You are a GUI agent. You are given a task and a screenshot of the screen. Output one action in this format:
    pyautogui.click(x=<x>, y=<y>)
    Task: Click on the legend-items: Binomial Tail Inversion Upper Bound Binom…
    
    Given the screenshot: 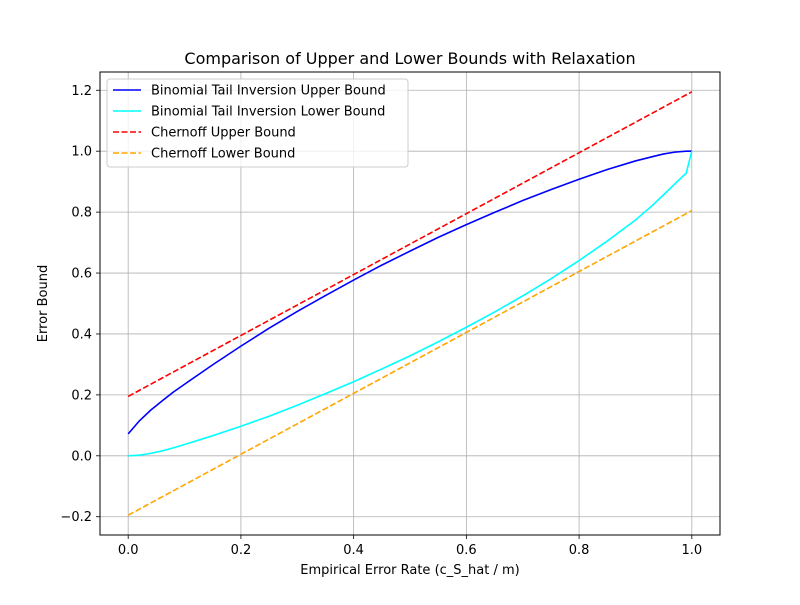 What is the action you would take?
    pyautogui.click(x=249, y=123)
    